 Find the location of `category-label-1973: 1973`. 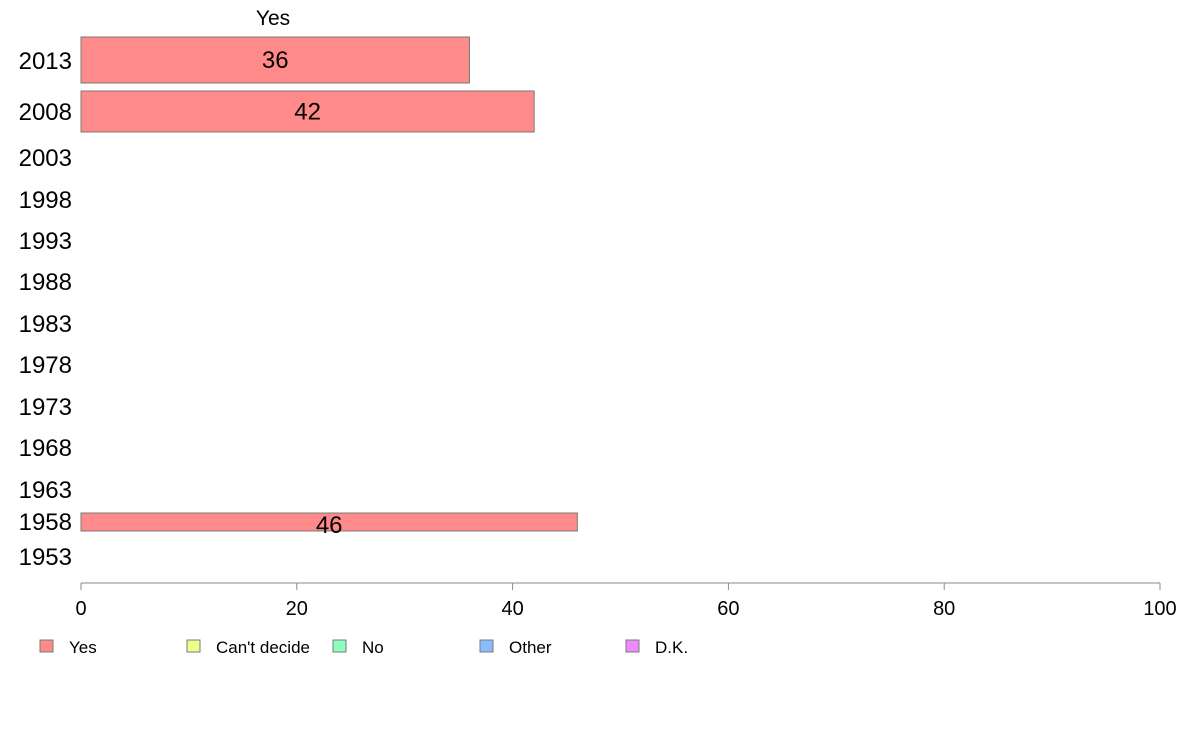

category-label-1973: 1973 is located at coordinates (45, 407).